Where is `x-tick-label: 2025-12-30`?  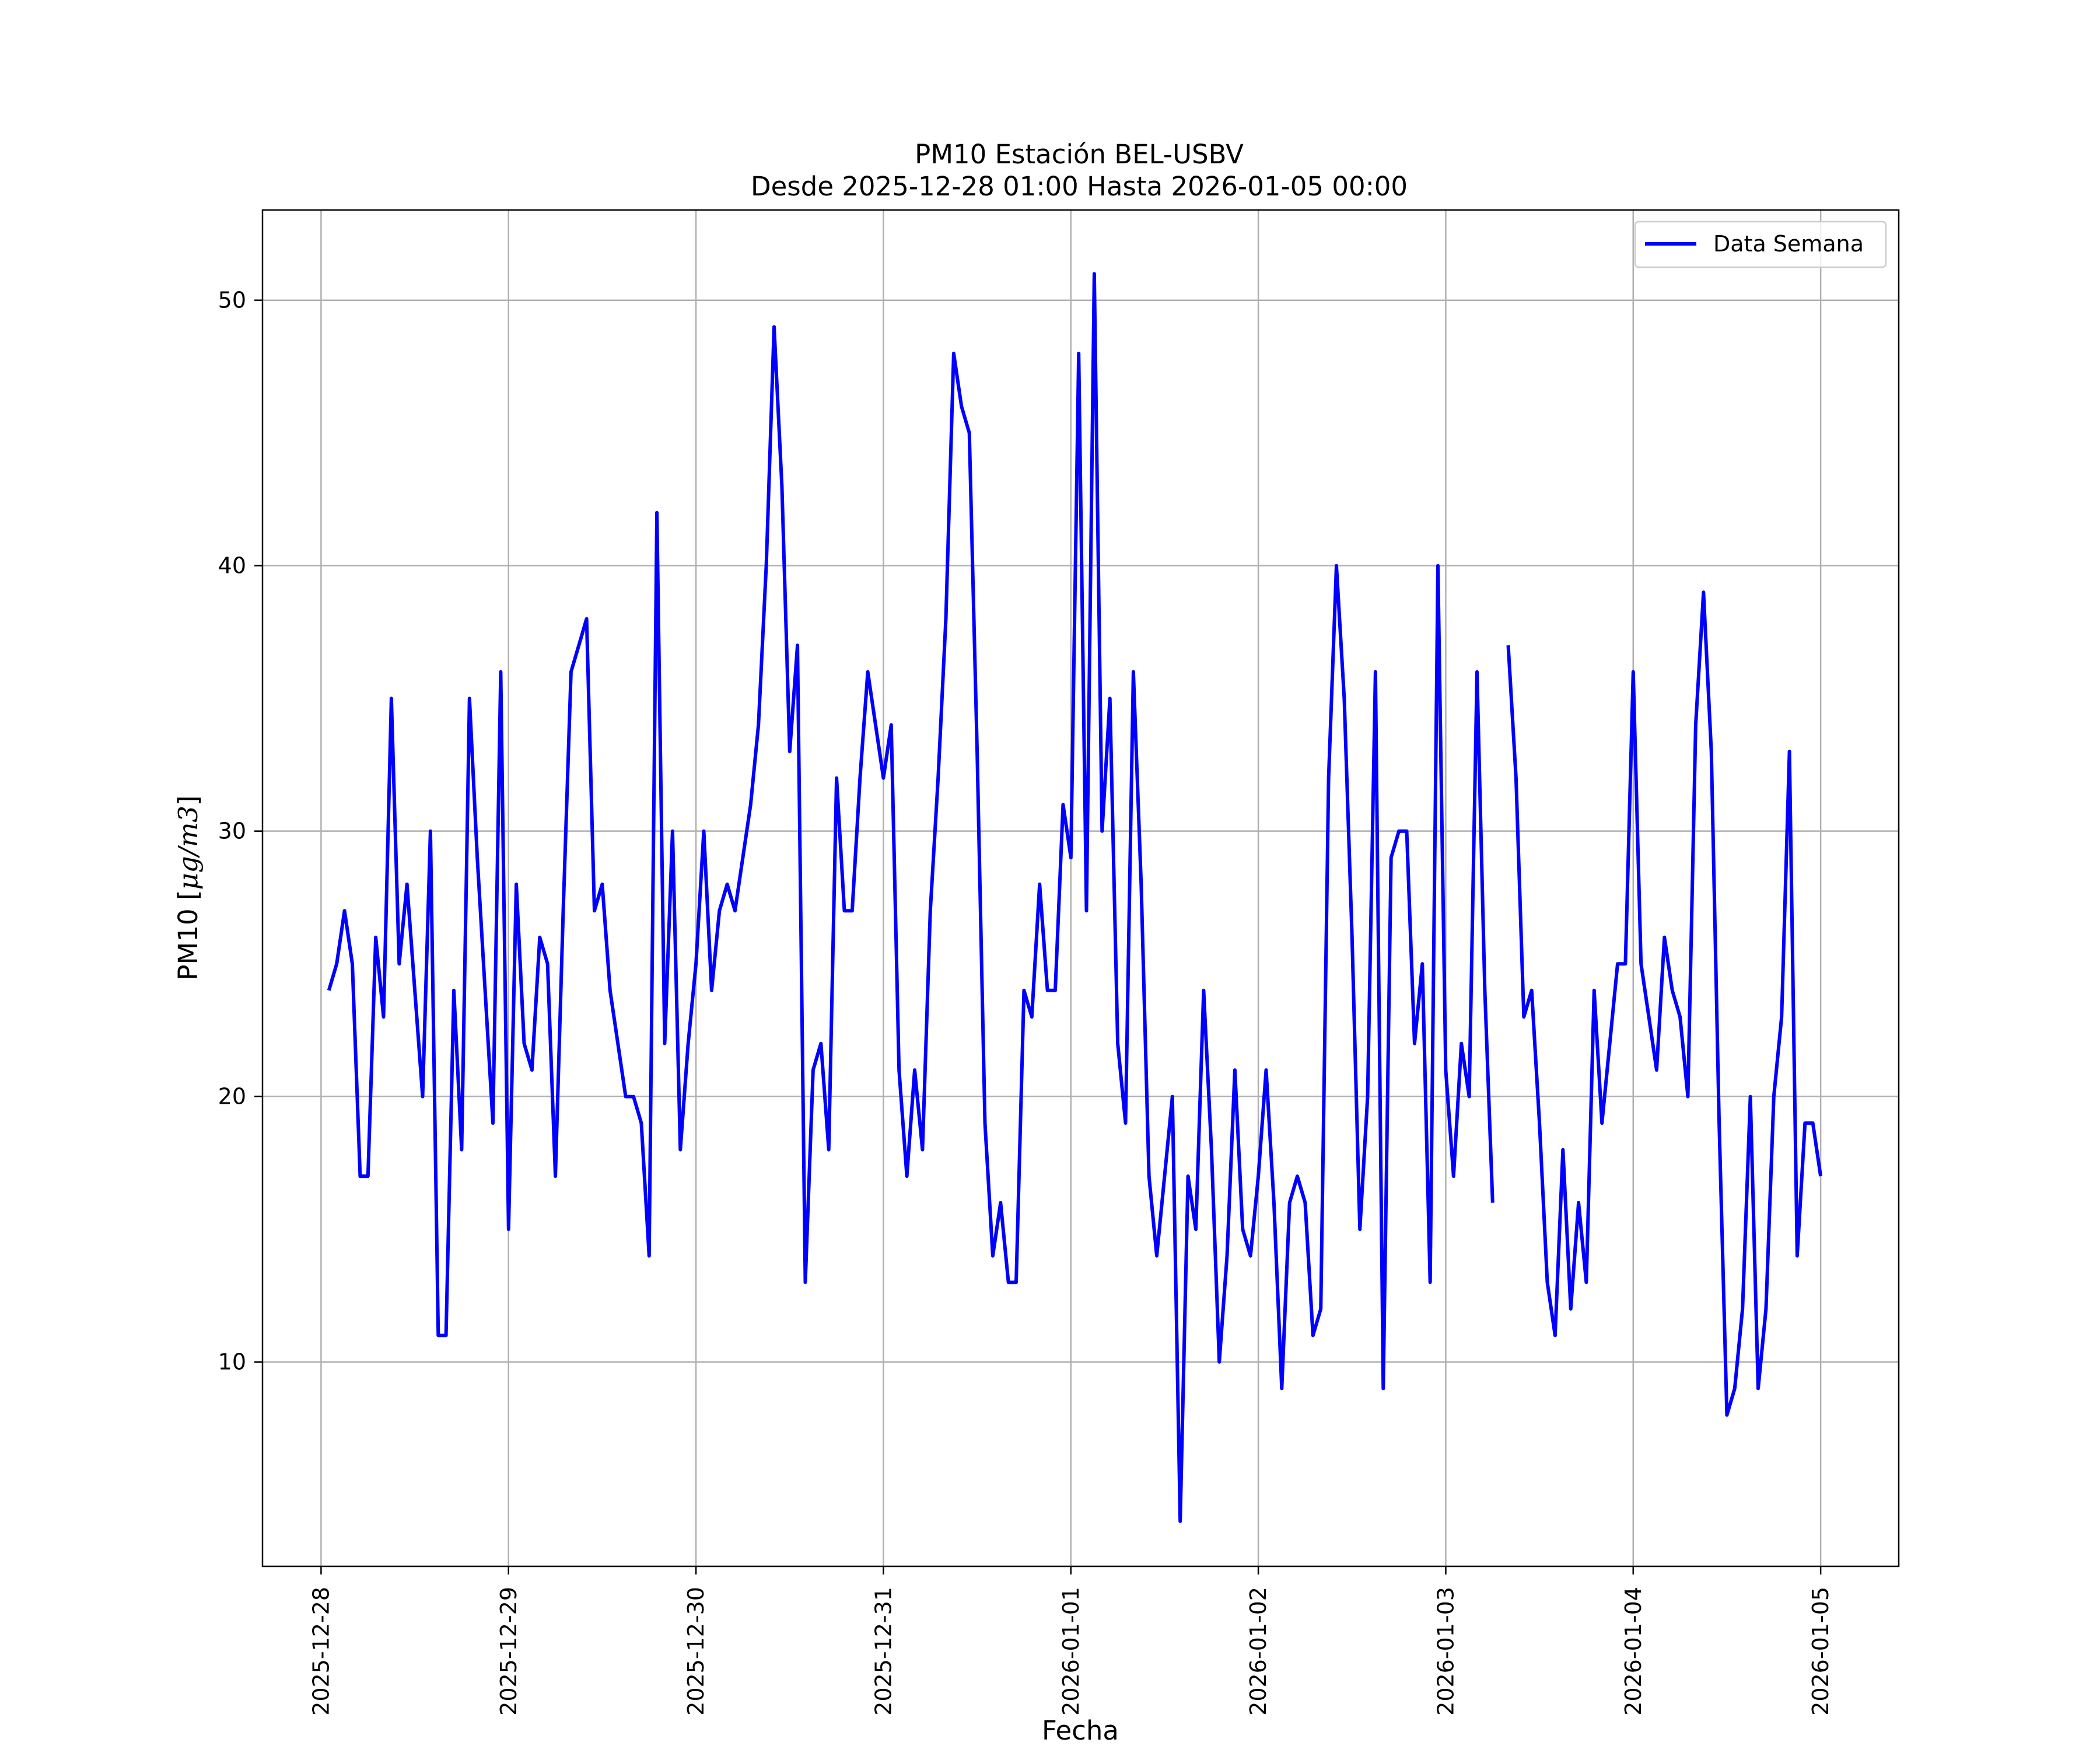
x-tick-label: 2025-12-30 is located at coordinates (696, 1651).